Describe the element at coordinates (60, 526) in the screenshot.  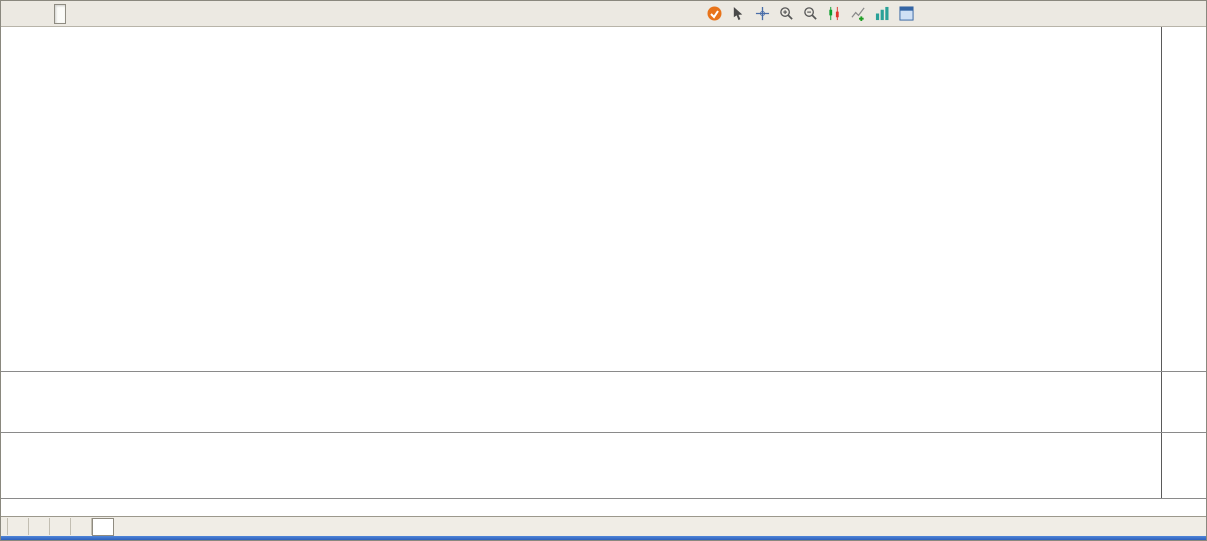
I see `chart-tab-usdchf` at that location.